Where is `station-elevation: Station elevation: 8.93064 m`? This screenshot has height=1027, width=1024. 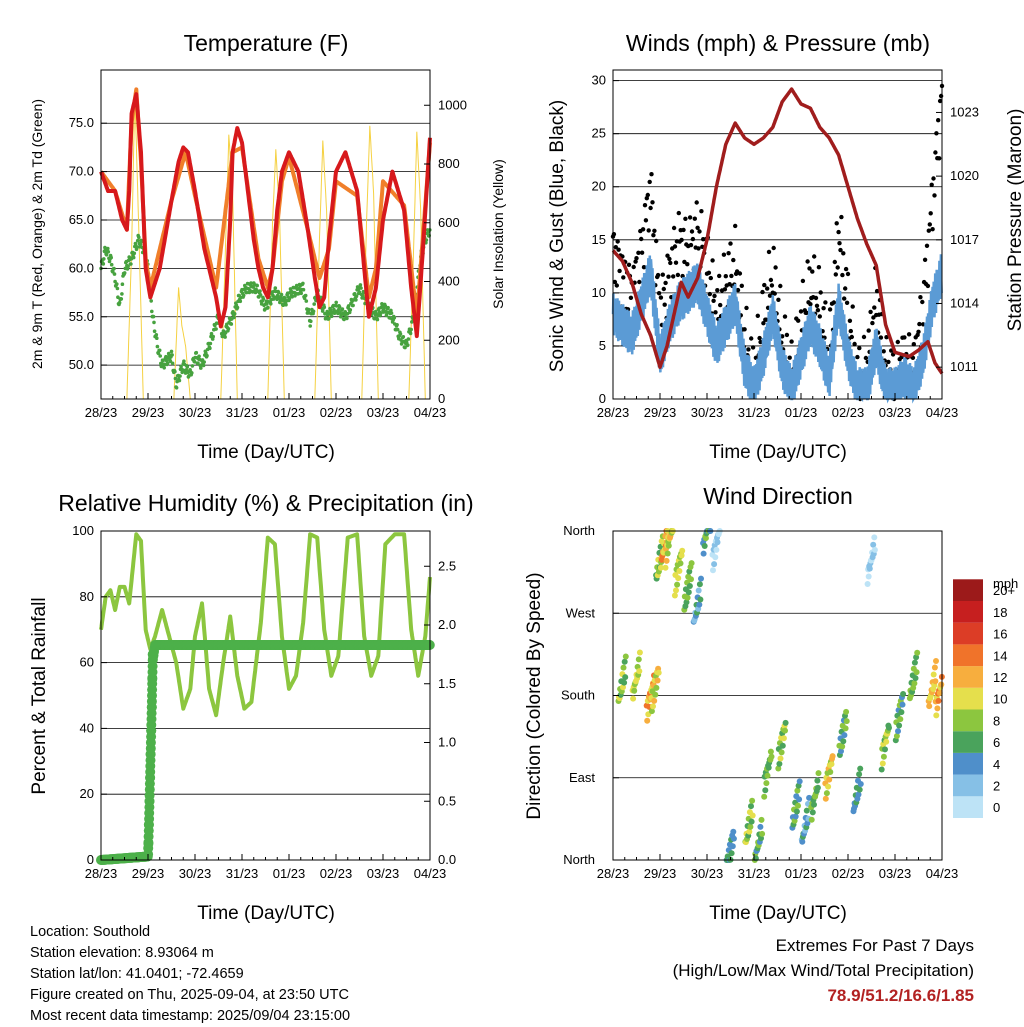
station-elevation: Station elevation: 8.93064 m is located at coordinates (122, 953).